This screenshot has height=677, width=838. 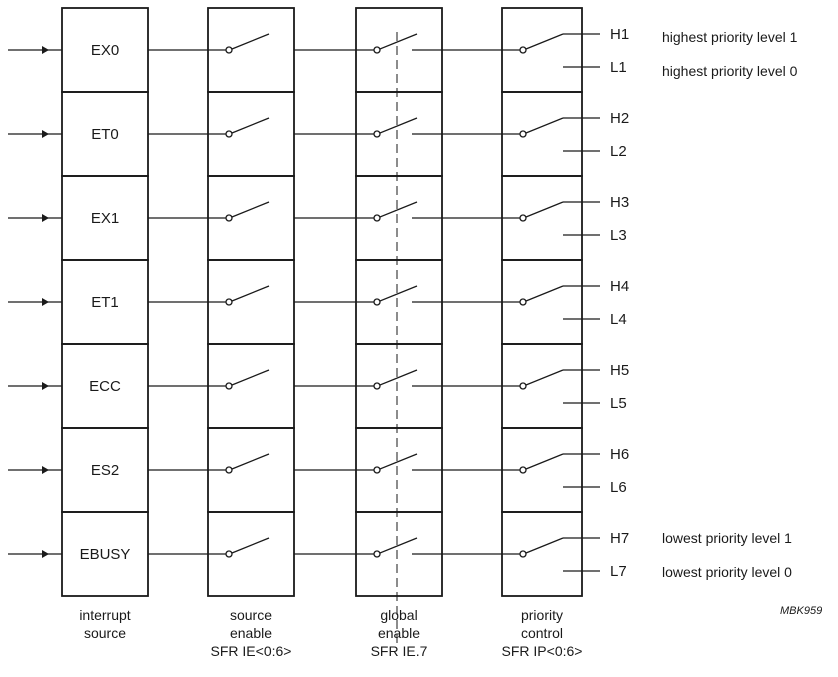 What do you see at coordinates (619, 118) in the screenshot?
I see `priority-high-label-1: H2` at bounding box center [619, 118].